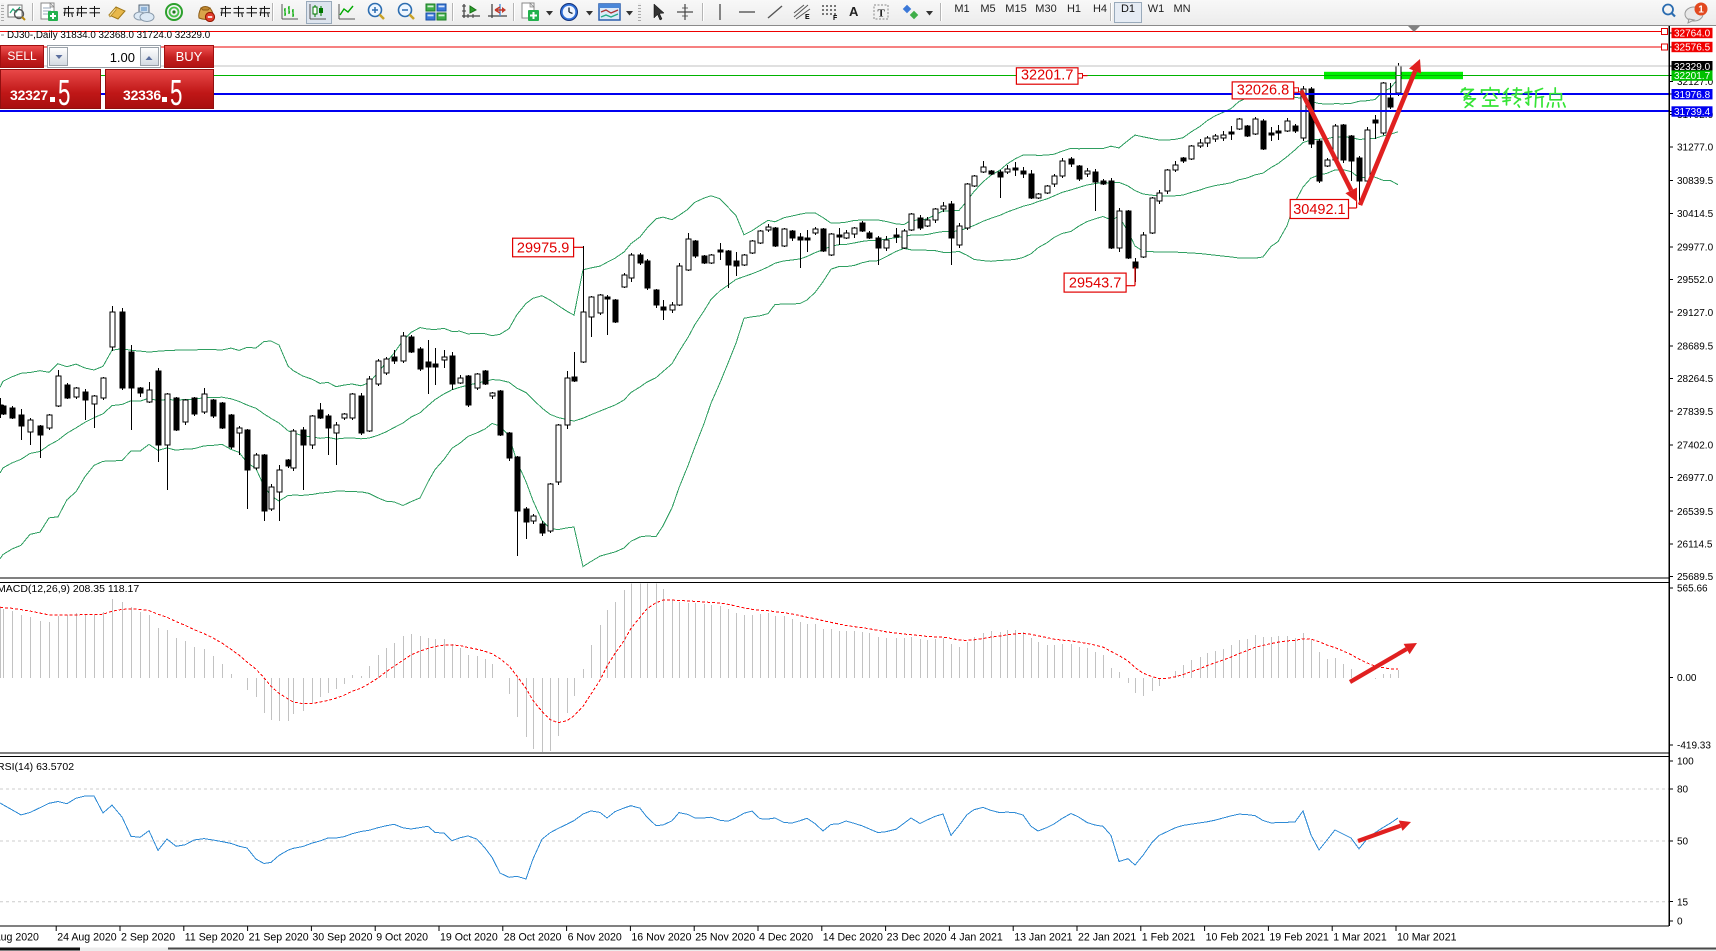 The height and width of the screenshot is (951, 1716). What do you see at coordinates (835, 18) in the screenshot?
I see `svg-text: F` at bounding box center [835, 18].